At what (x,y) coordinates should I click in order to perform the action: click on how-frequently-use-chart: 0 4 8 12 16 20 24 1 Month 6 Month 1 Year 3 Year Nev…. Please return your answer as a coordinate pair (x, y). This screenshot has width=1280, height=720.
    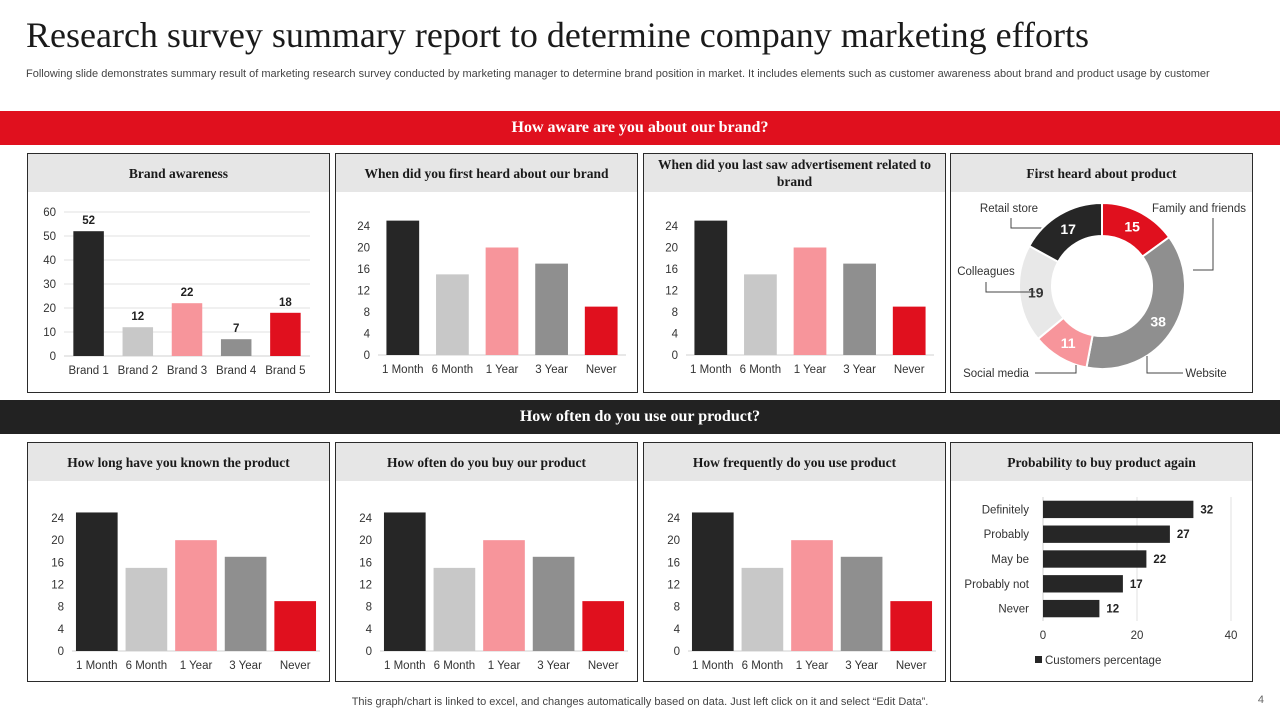
    Looking at the image, I should click on (794, 581).